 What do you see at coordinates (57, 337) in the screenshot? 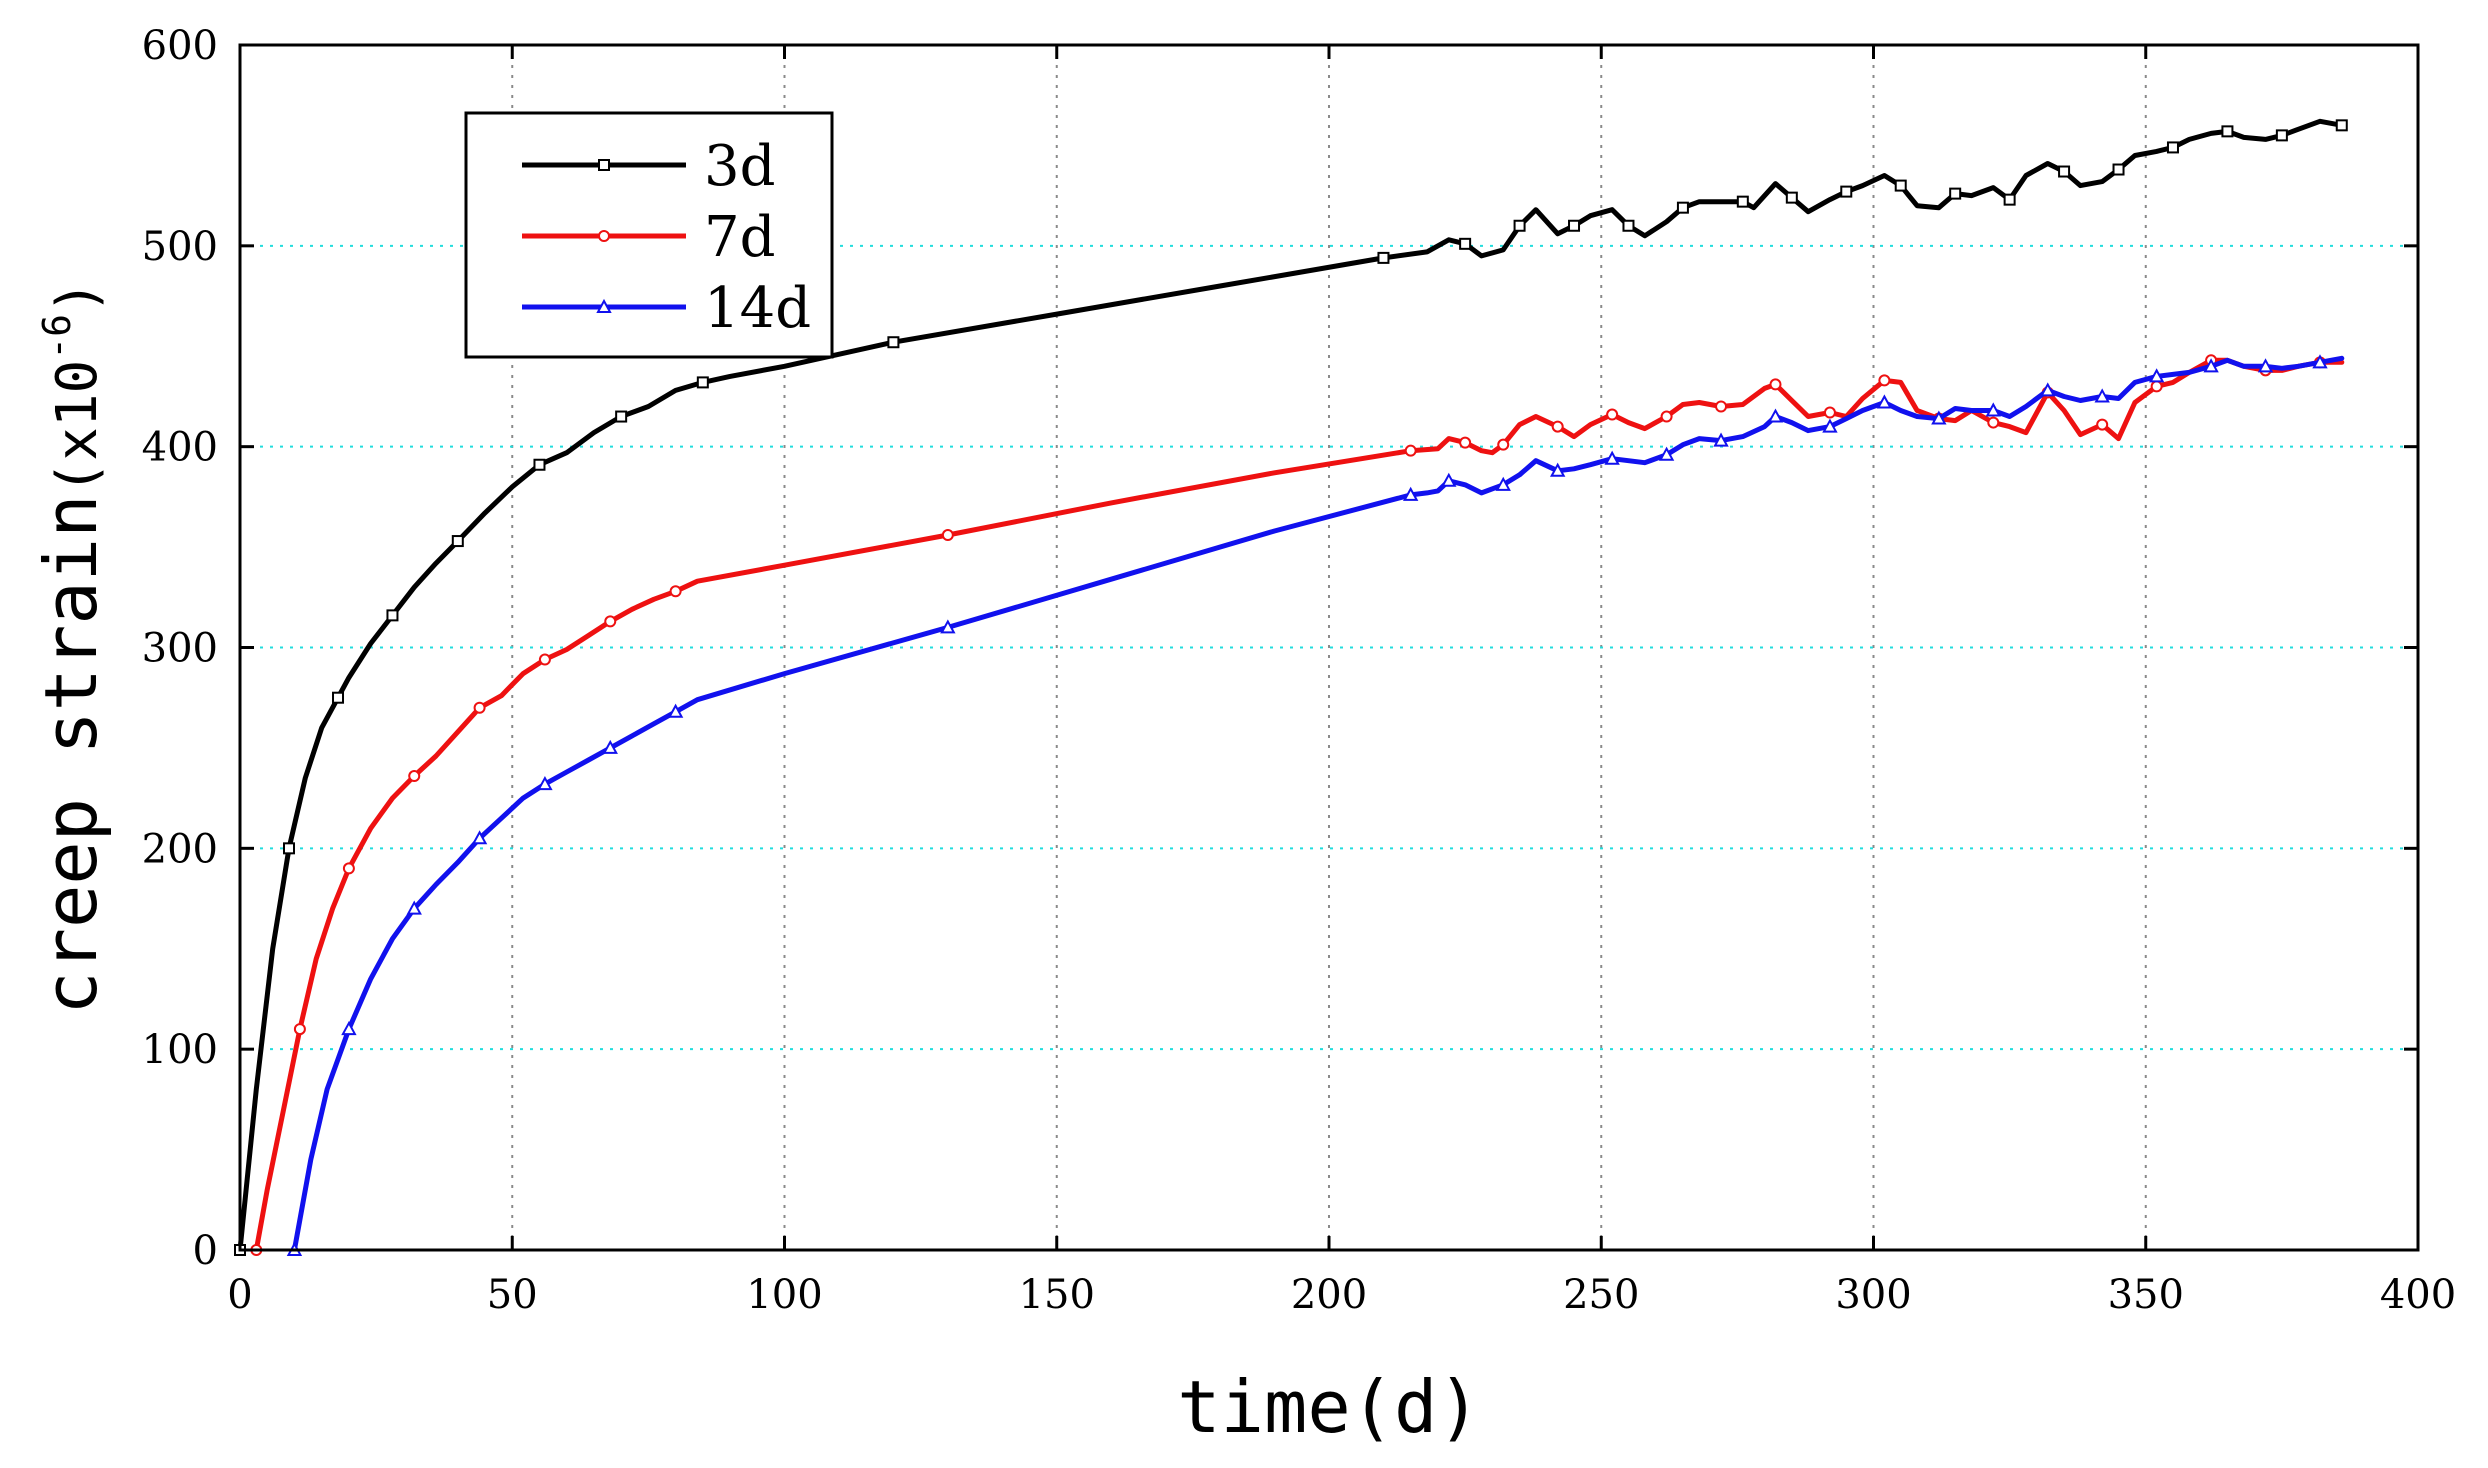
I see `y-axis-title-unit-exp: -6` at bounding box center [57, 337].